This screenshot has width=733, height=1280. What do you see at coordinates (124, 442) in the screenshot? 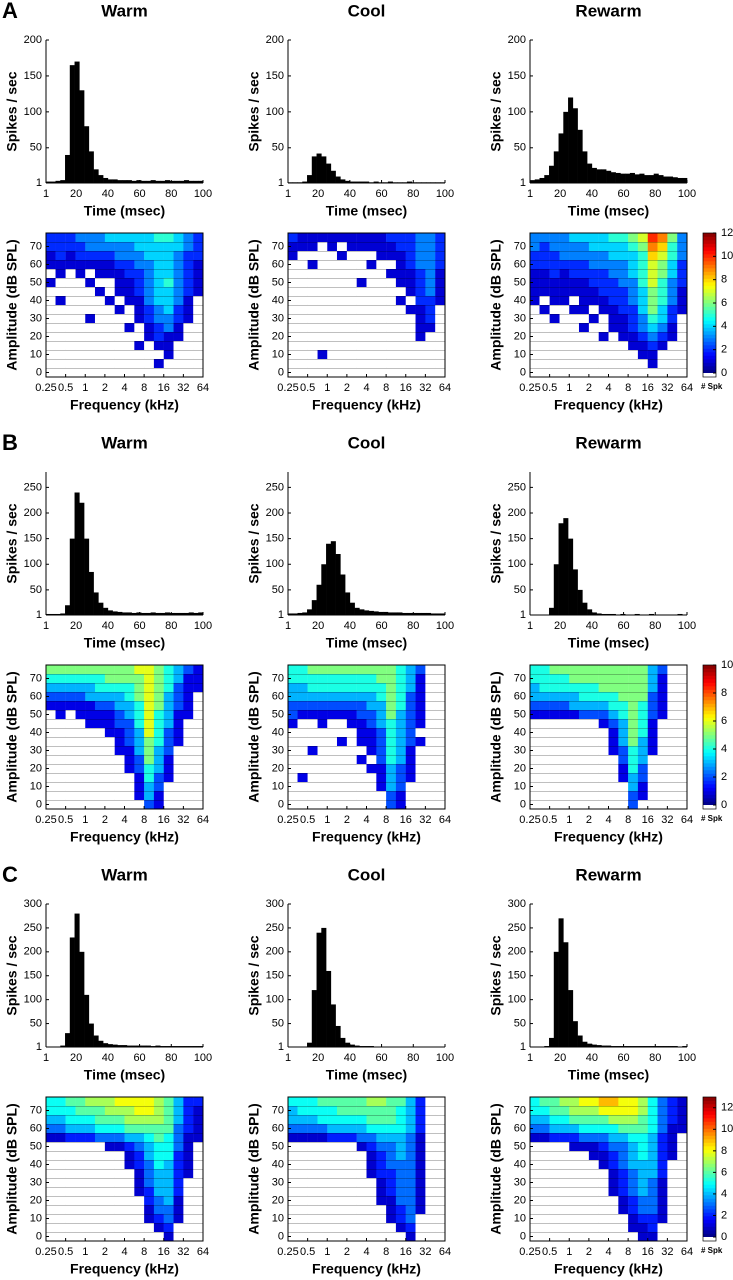
I see `chart-title: Warm` at bounding box center [124, 442].